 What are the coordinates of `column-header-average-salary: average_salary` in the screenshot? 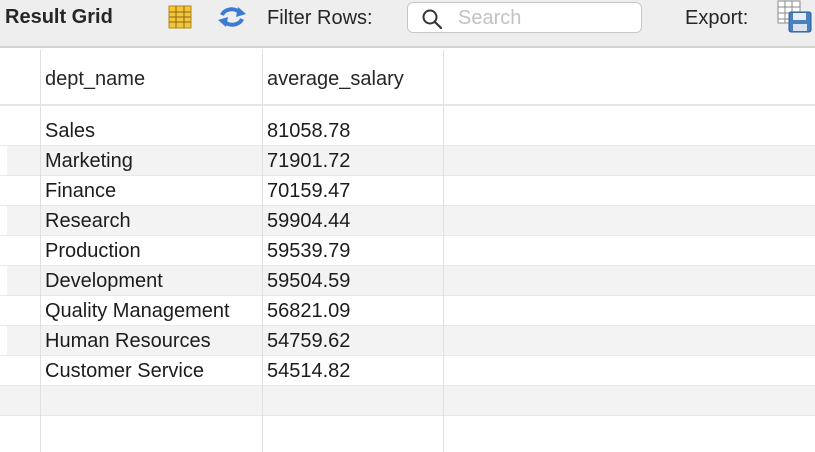 It's located at (335, 79).